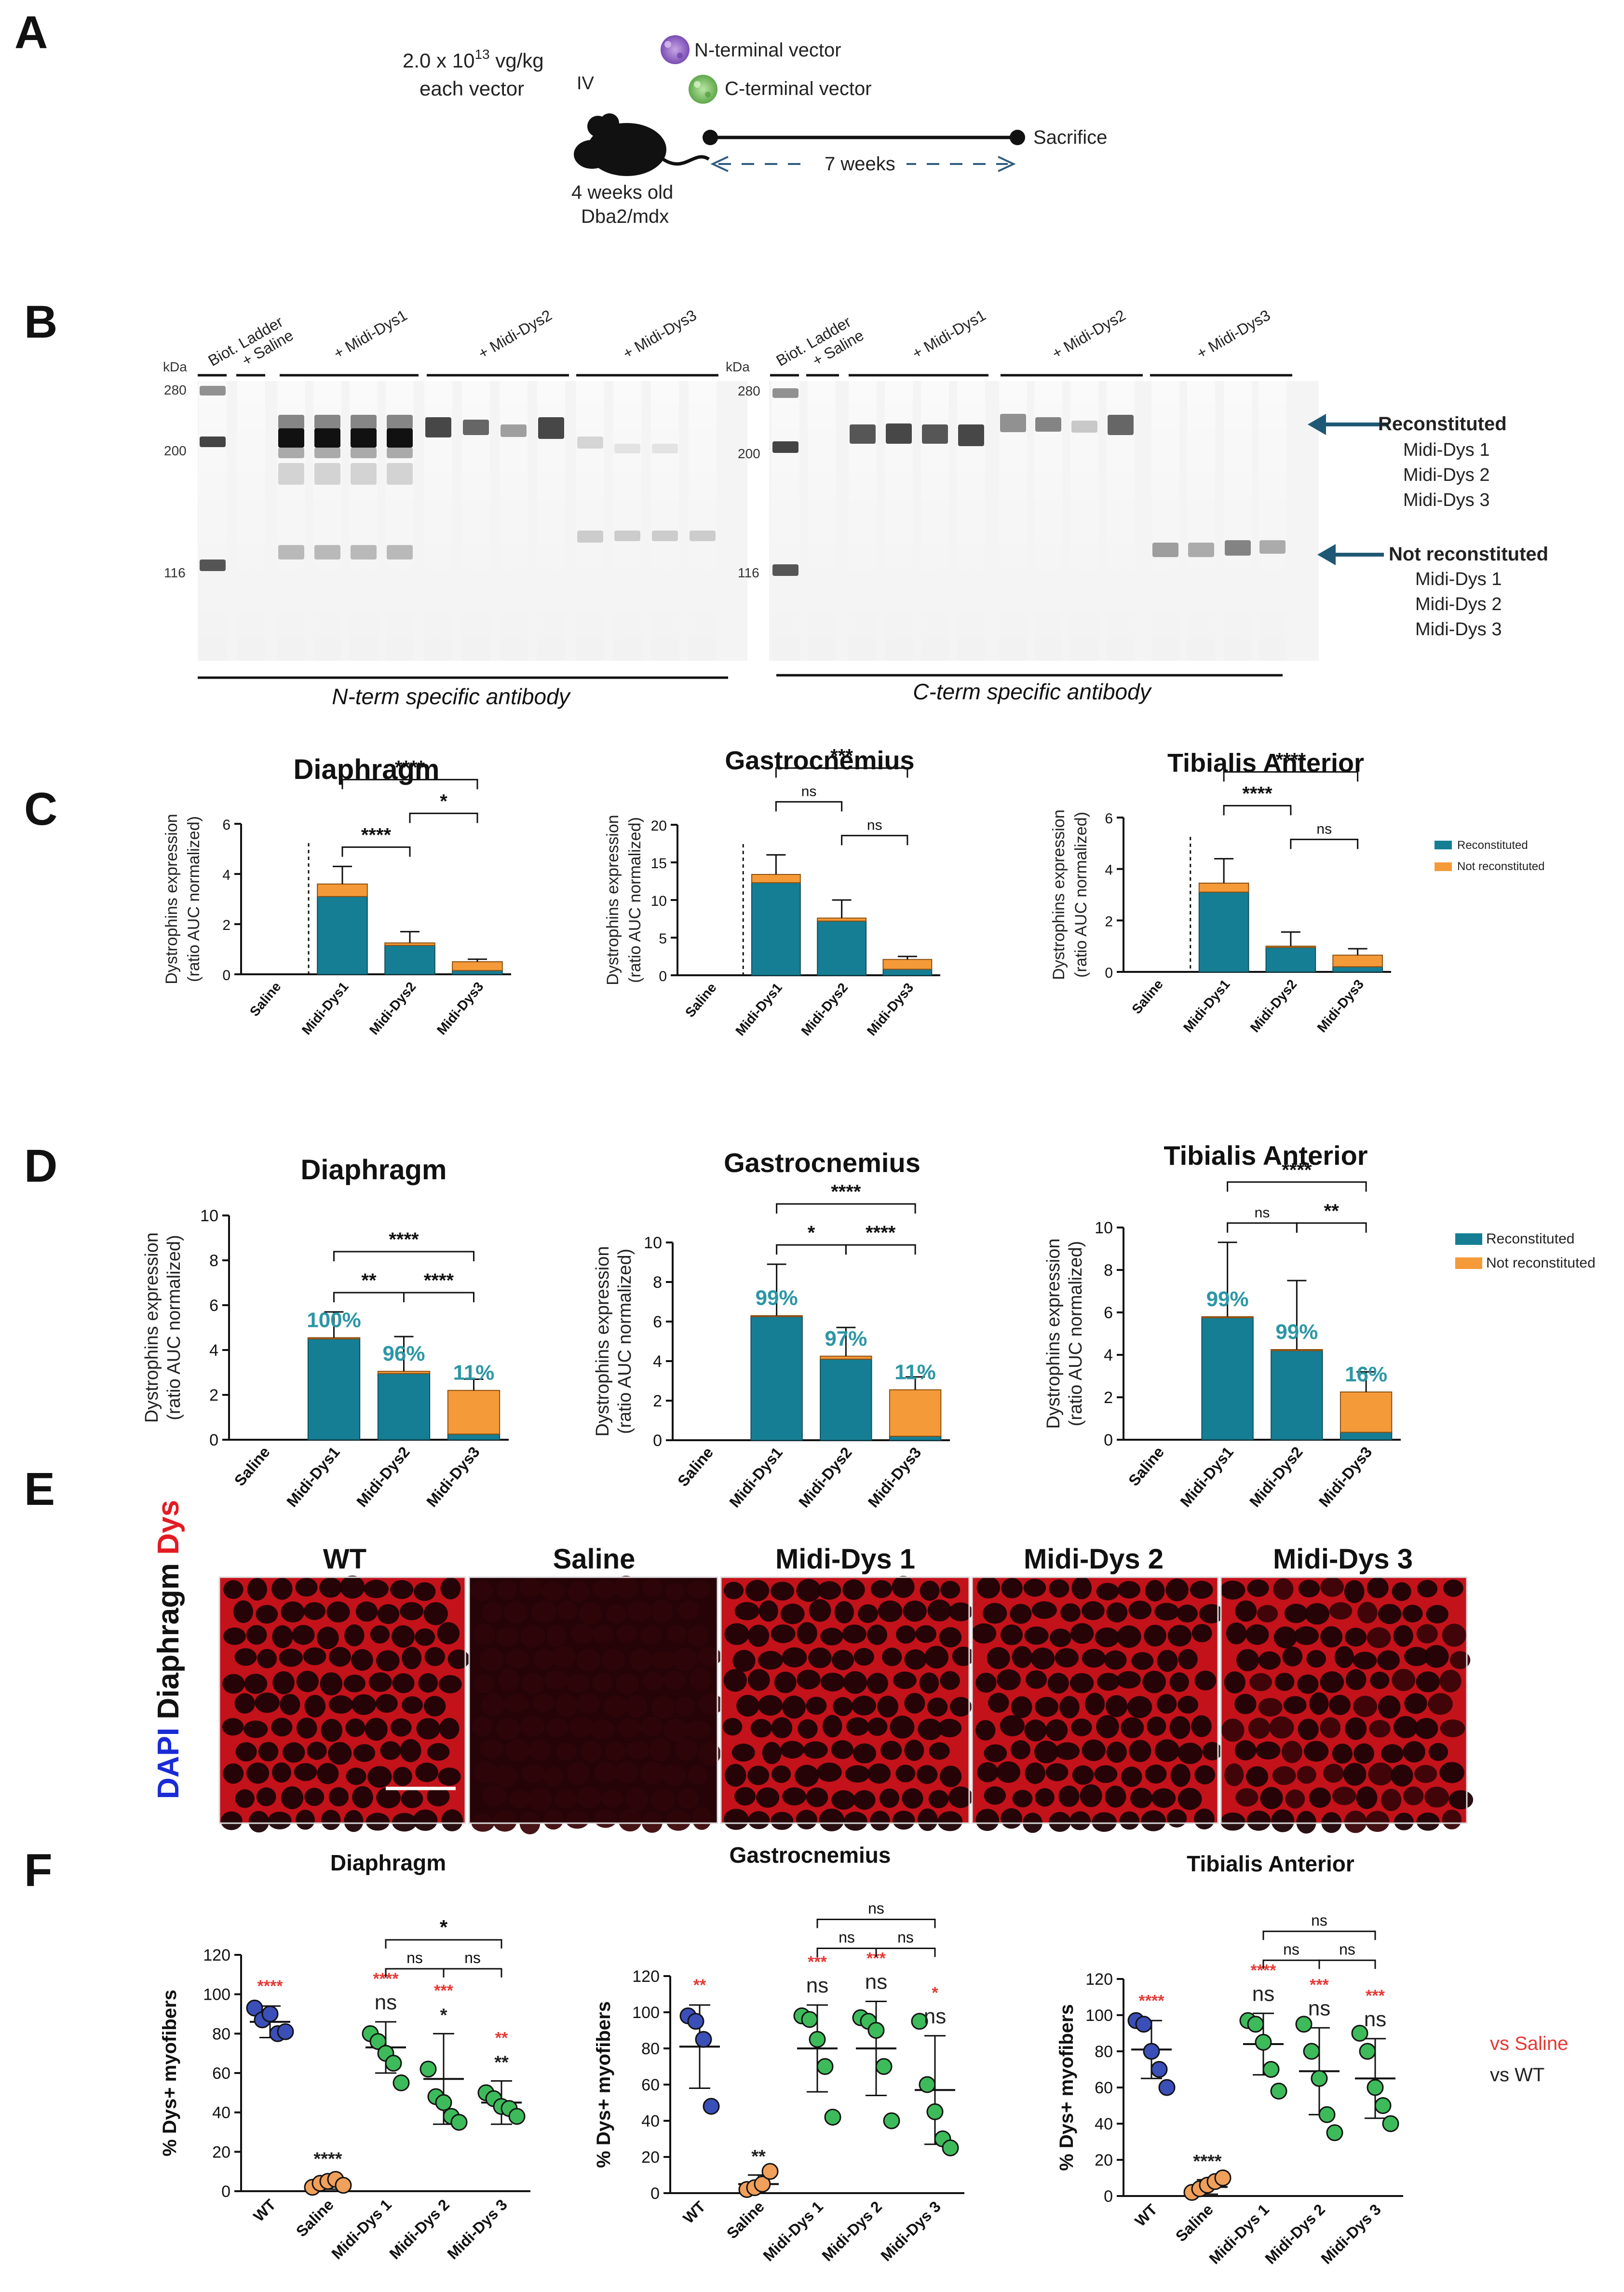  What do you see at coordinates (35, 952) in the screenshot?
I see `panel-letters: A B C D E F` at bounding box center [35, 952].